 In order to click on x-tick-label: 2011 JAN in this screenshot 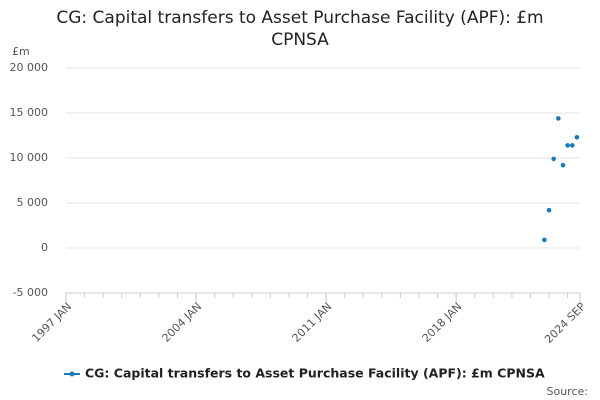, I will do `click(312, 322)`.